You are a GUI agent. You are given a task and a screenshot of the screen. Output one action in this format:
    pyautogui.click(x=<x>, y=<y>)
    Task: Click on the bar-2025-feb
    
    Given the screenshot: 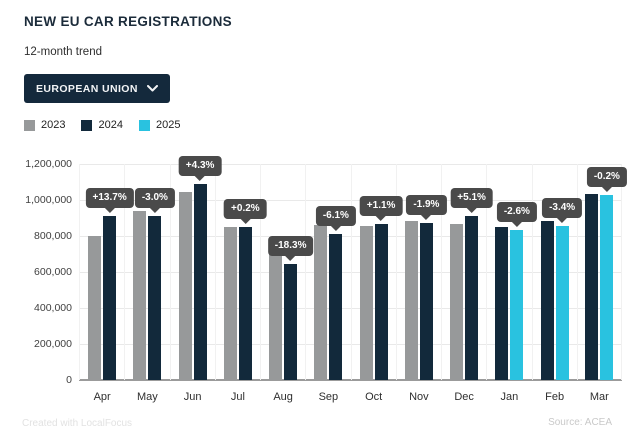 What is the action you would take?
    pyautogui.click(x=562, y=303)
    